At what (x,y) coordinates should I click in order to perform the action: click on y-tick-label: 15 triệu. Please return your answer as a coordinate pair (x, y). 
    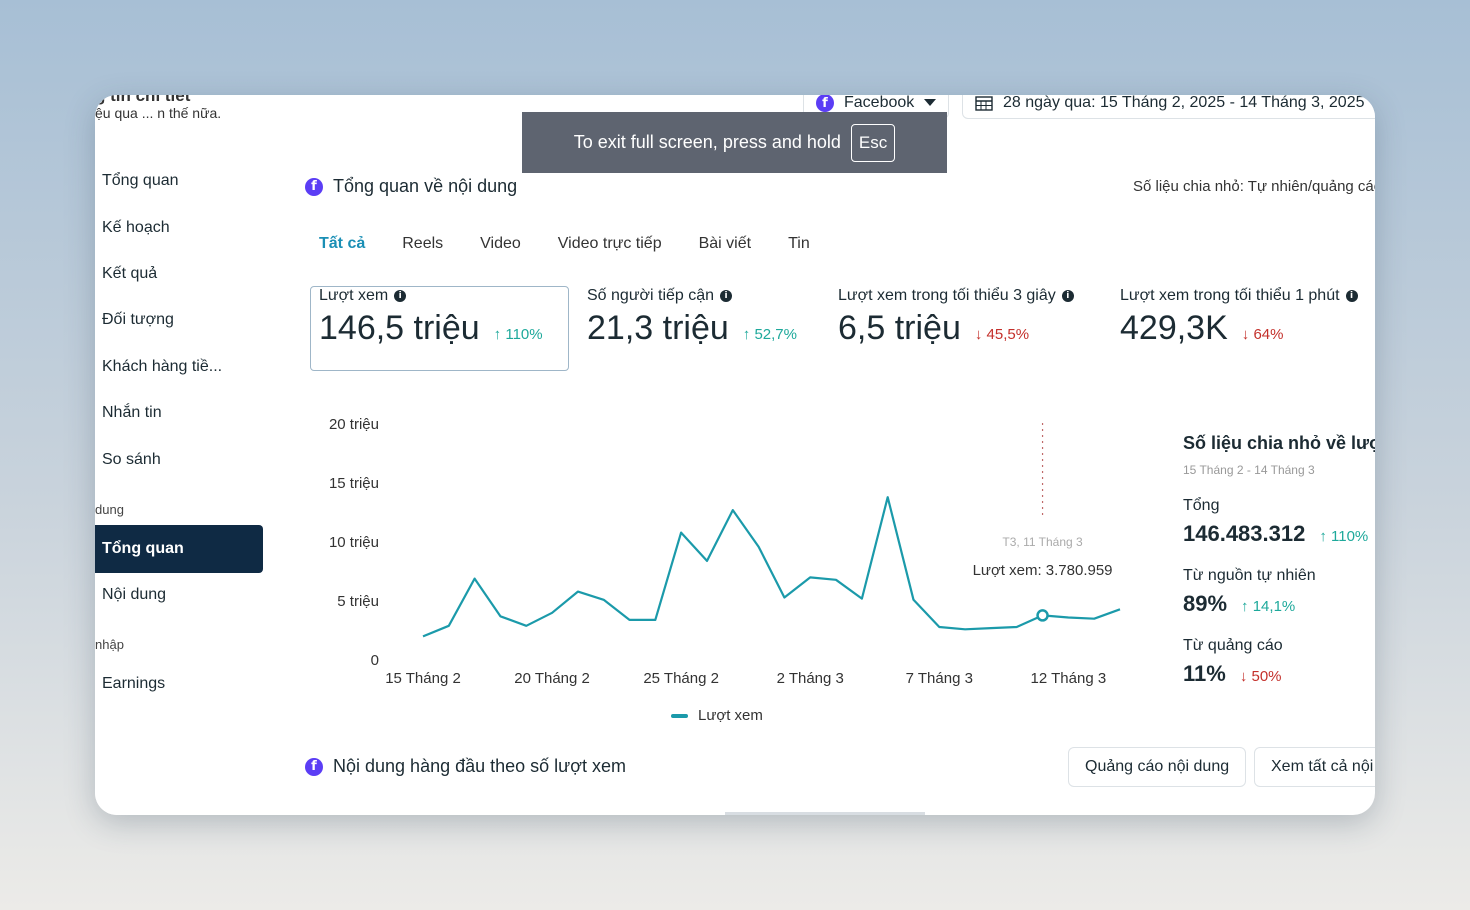
    Looking at the image, I should click on (354, 483).